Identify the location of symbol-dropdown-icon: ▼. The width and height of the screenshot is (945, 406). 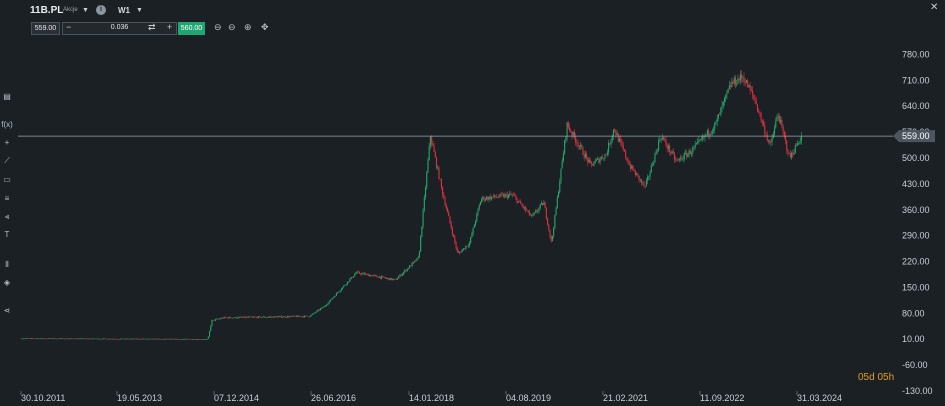
(85, 10).